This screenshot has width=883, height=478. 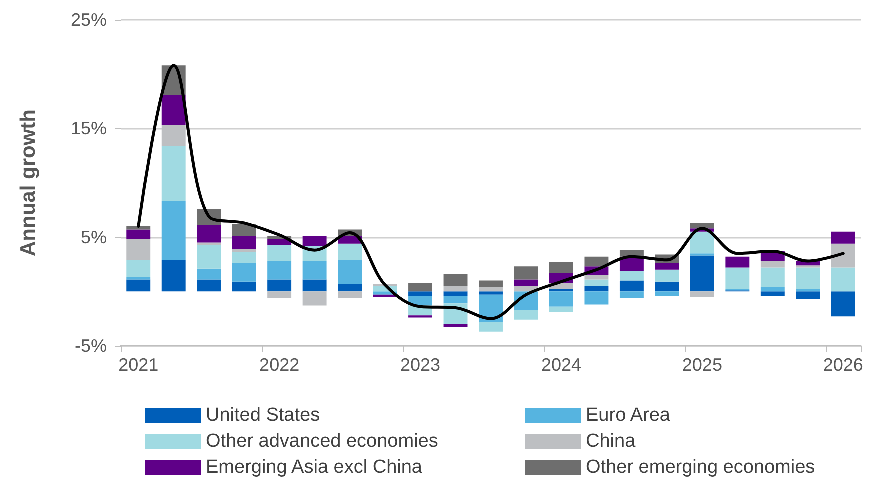 I want to click on x-tick-label: 2024, so click(x=561, y=365).